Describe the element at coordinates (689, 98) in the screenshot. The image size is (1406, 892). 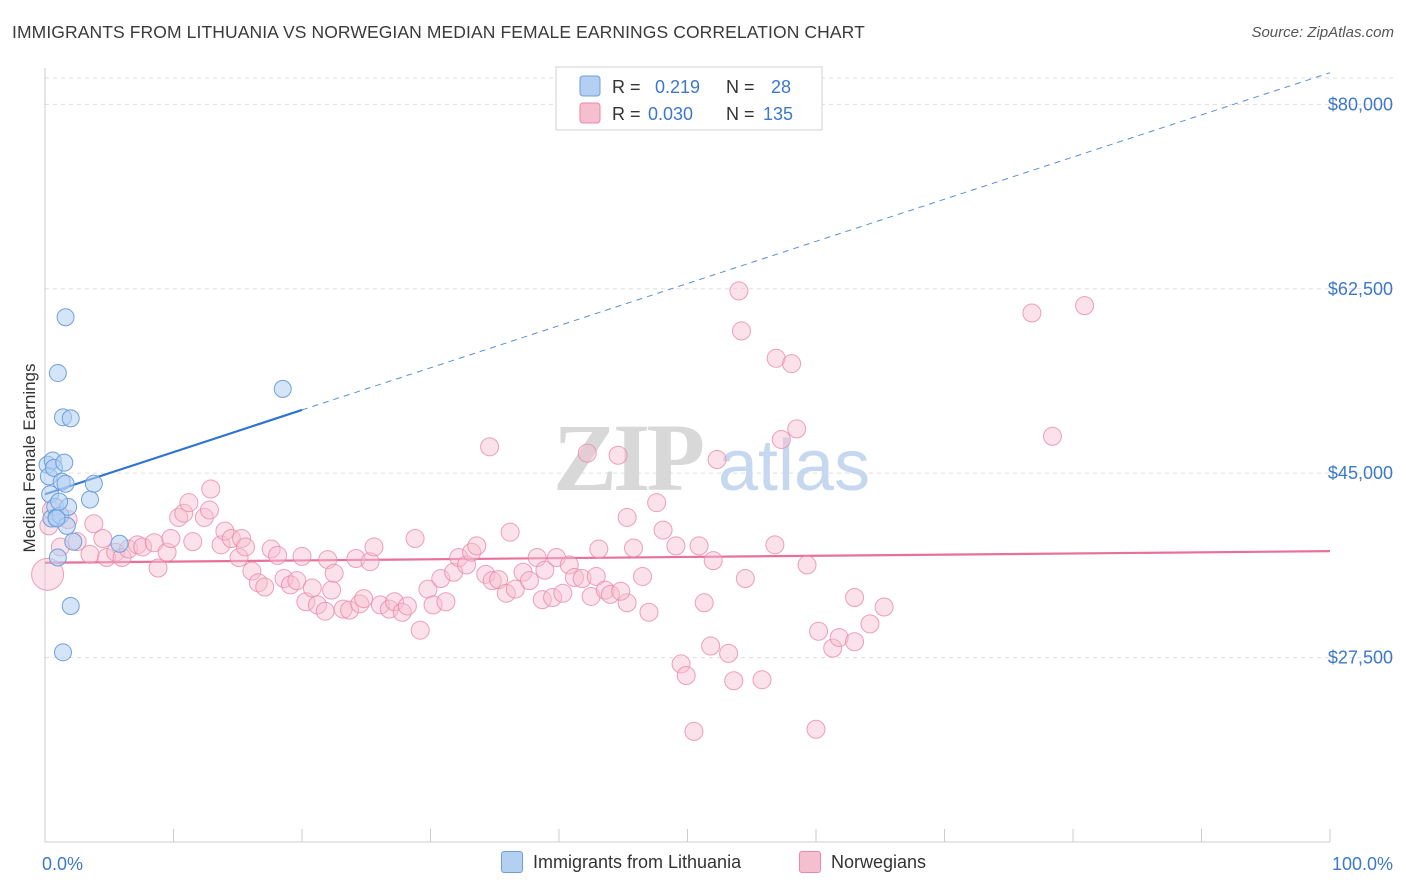
I see `top-legend: R = 0.219 N = 28 R = 0.030 N = 135` at that location.